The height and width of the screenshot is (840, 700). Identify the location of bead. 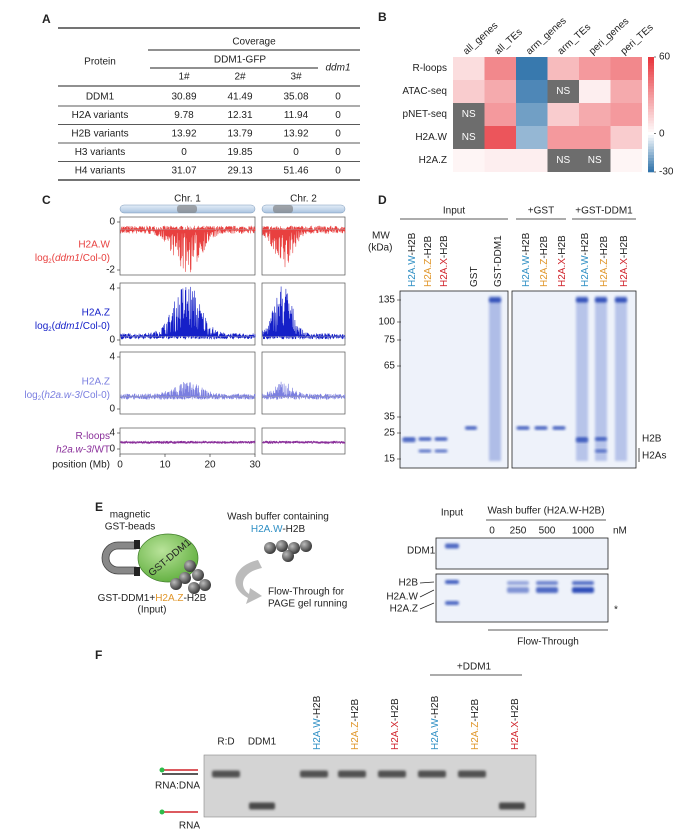
(168, 558).